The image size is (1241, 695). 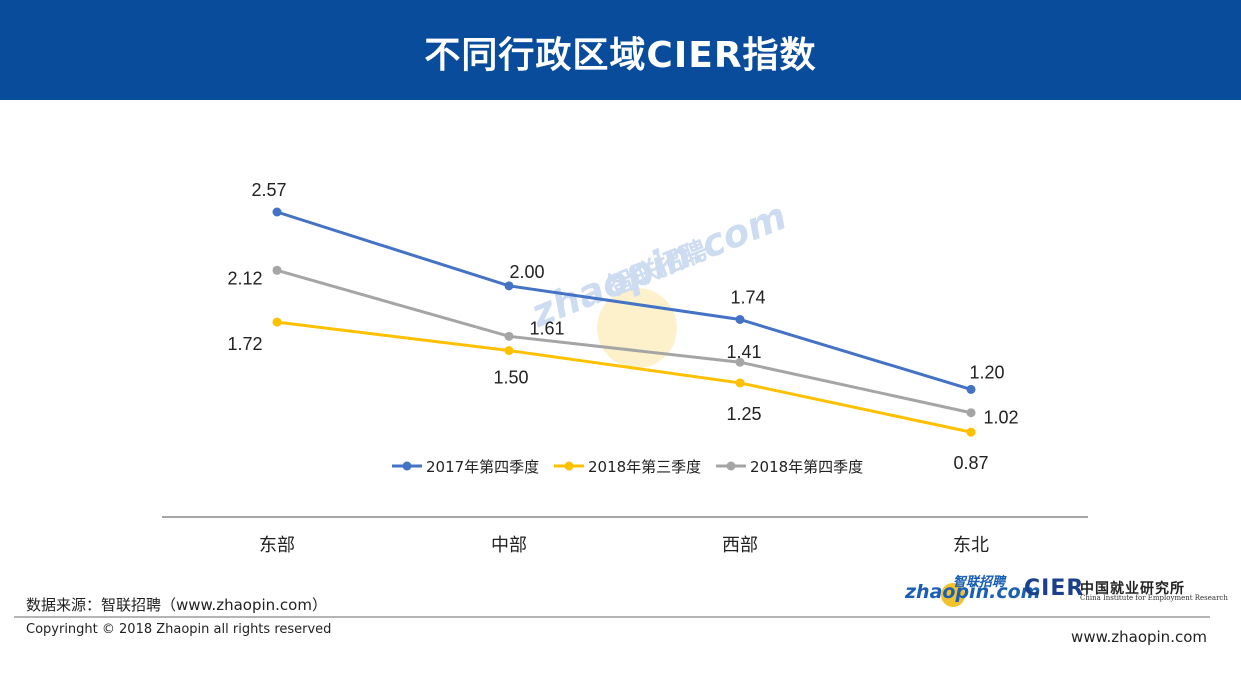 I want to click on data-label: 0.87, so click(x=970, y=463).